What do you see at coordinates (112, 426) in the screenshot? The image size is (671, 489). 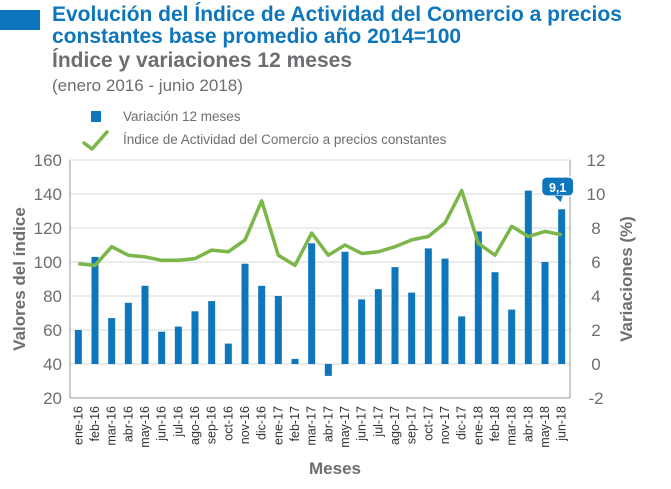 I see `x-tick-label: mar-16` at bounding box center [112, 426].